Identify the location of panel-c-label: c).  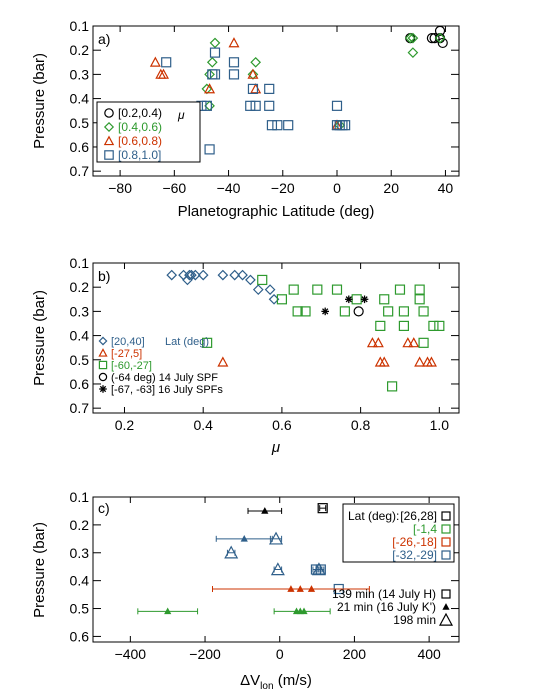
(104, 508).